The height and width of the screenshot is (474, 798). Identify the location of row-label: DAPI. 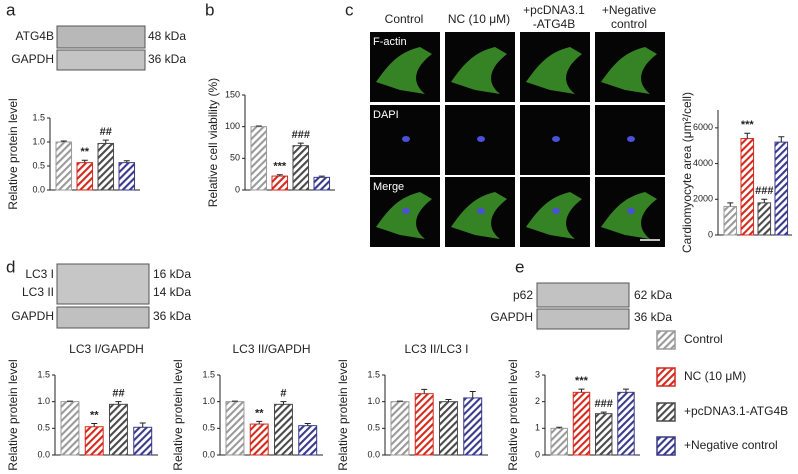
(386, 115).